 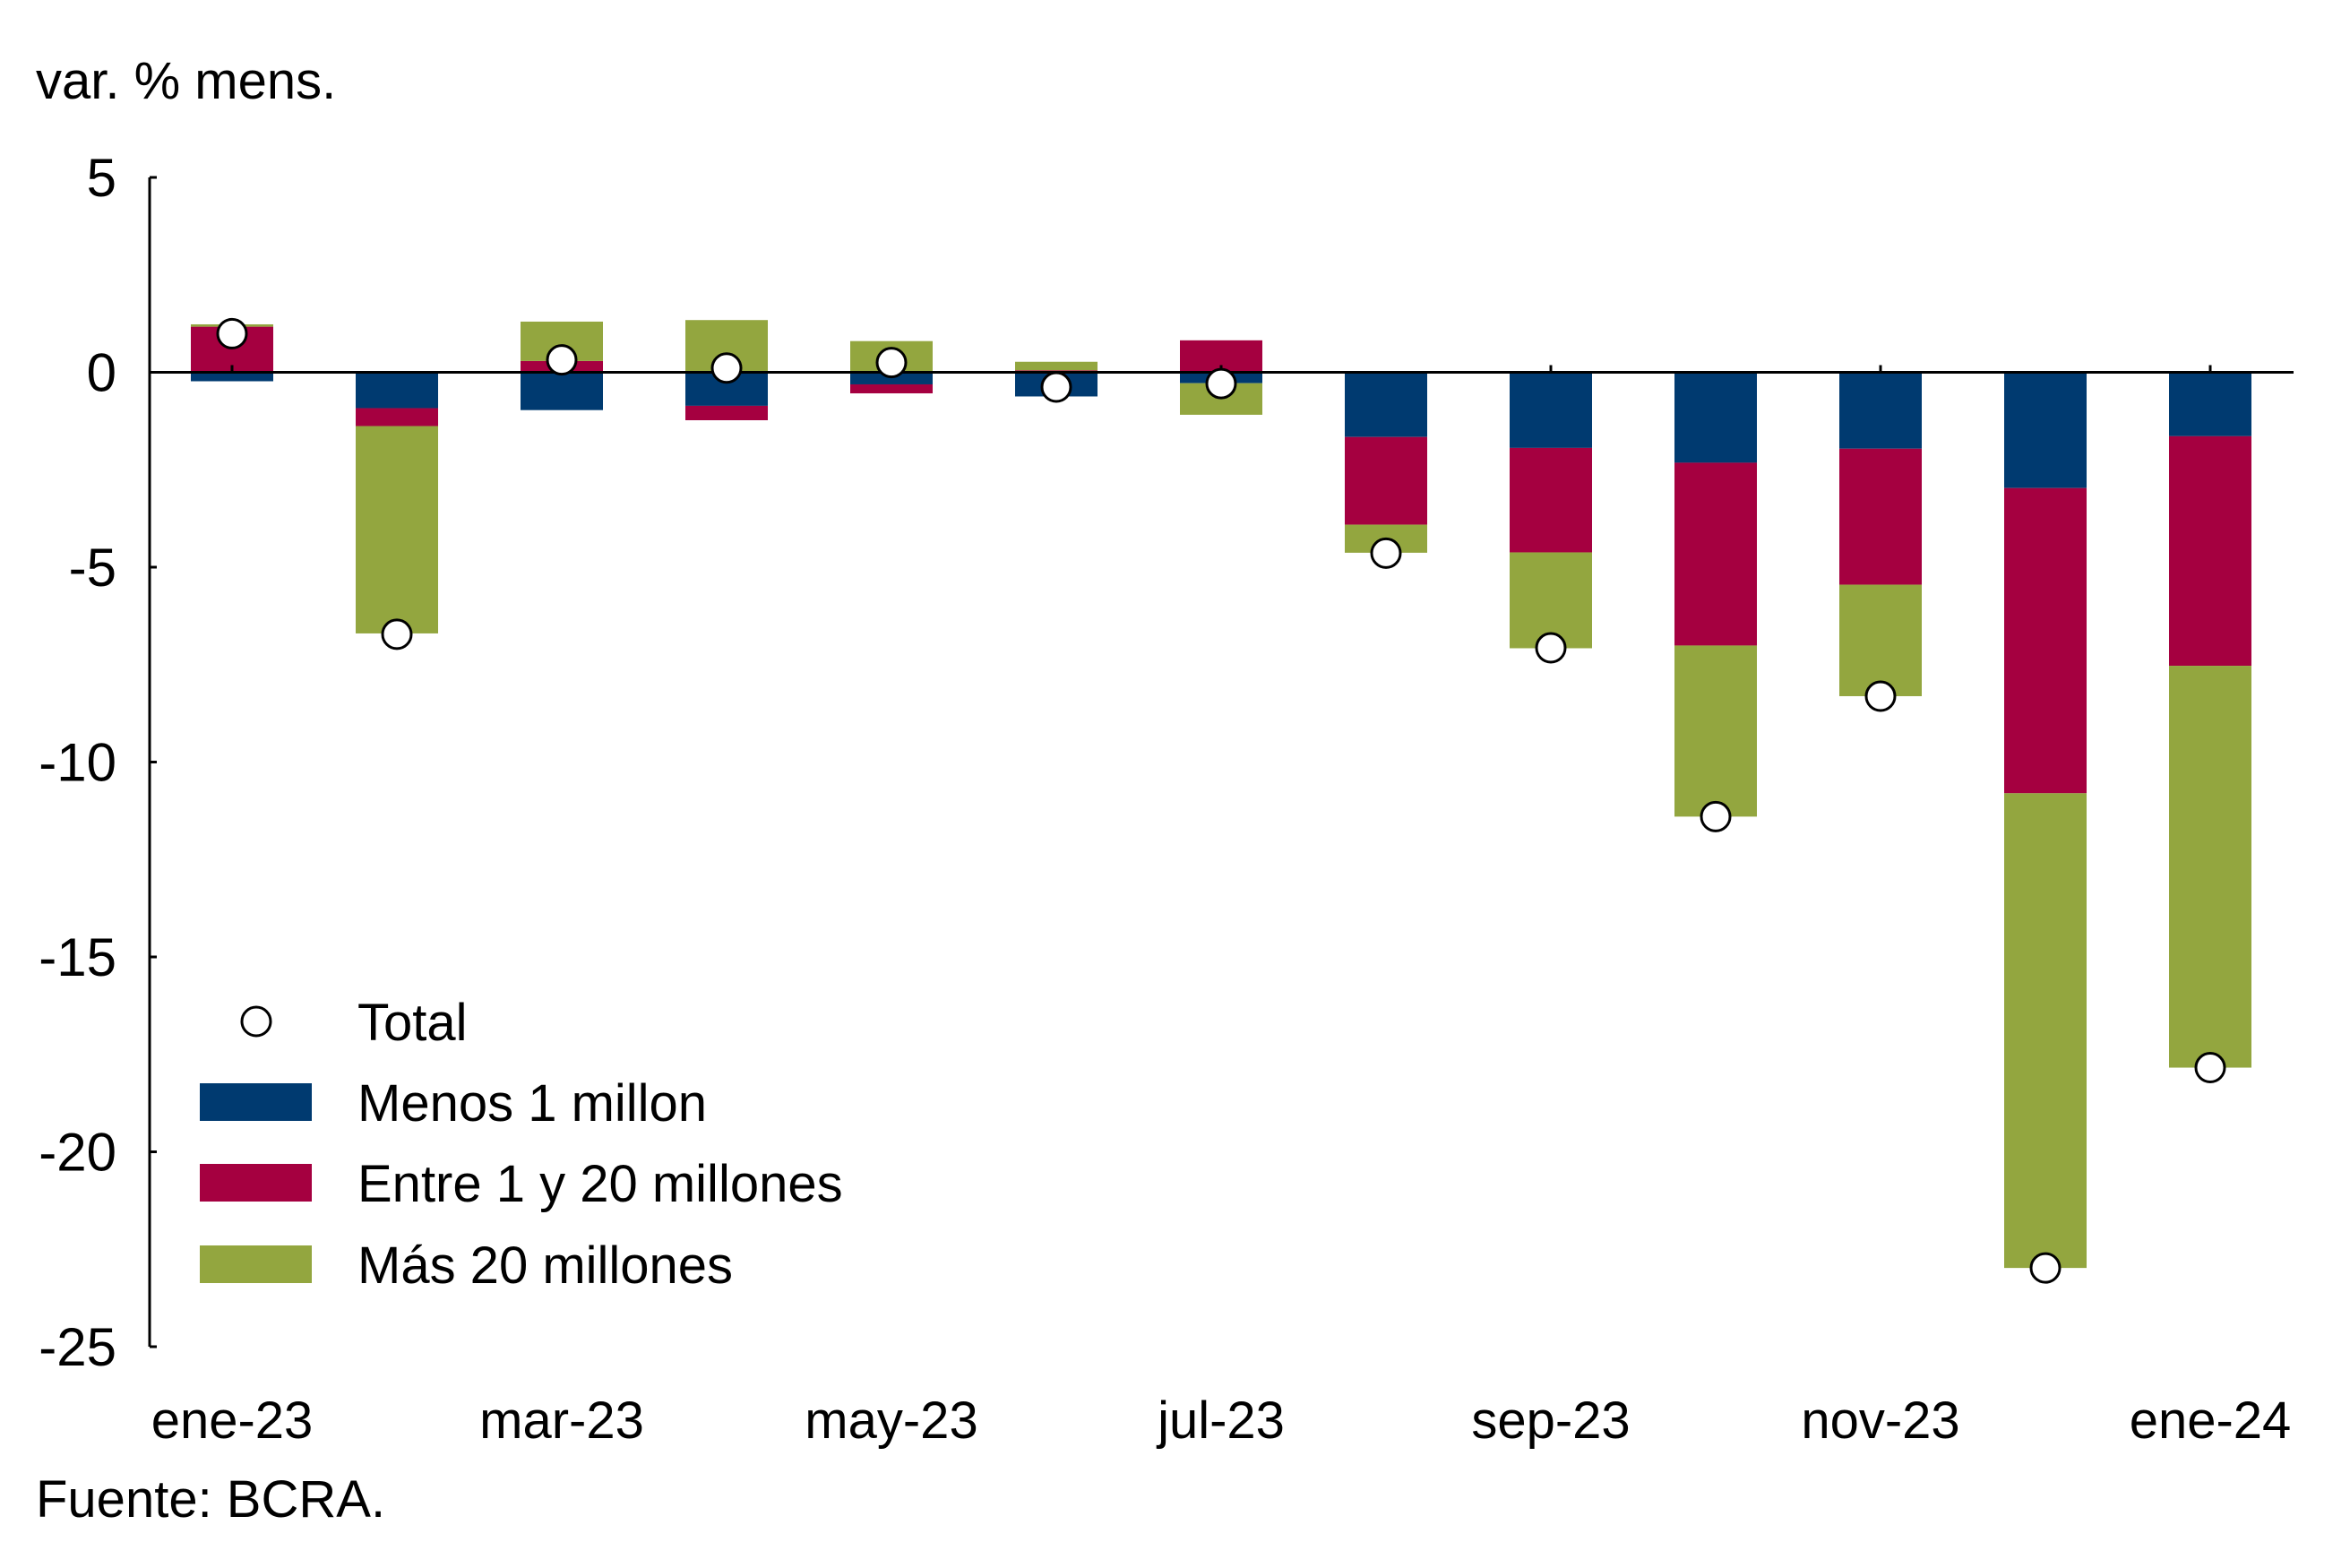 I want to click on legend-swatch-m-s-20-millones, so click(x=256, y=1264).